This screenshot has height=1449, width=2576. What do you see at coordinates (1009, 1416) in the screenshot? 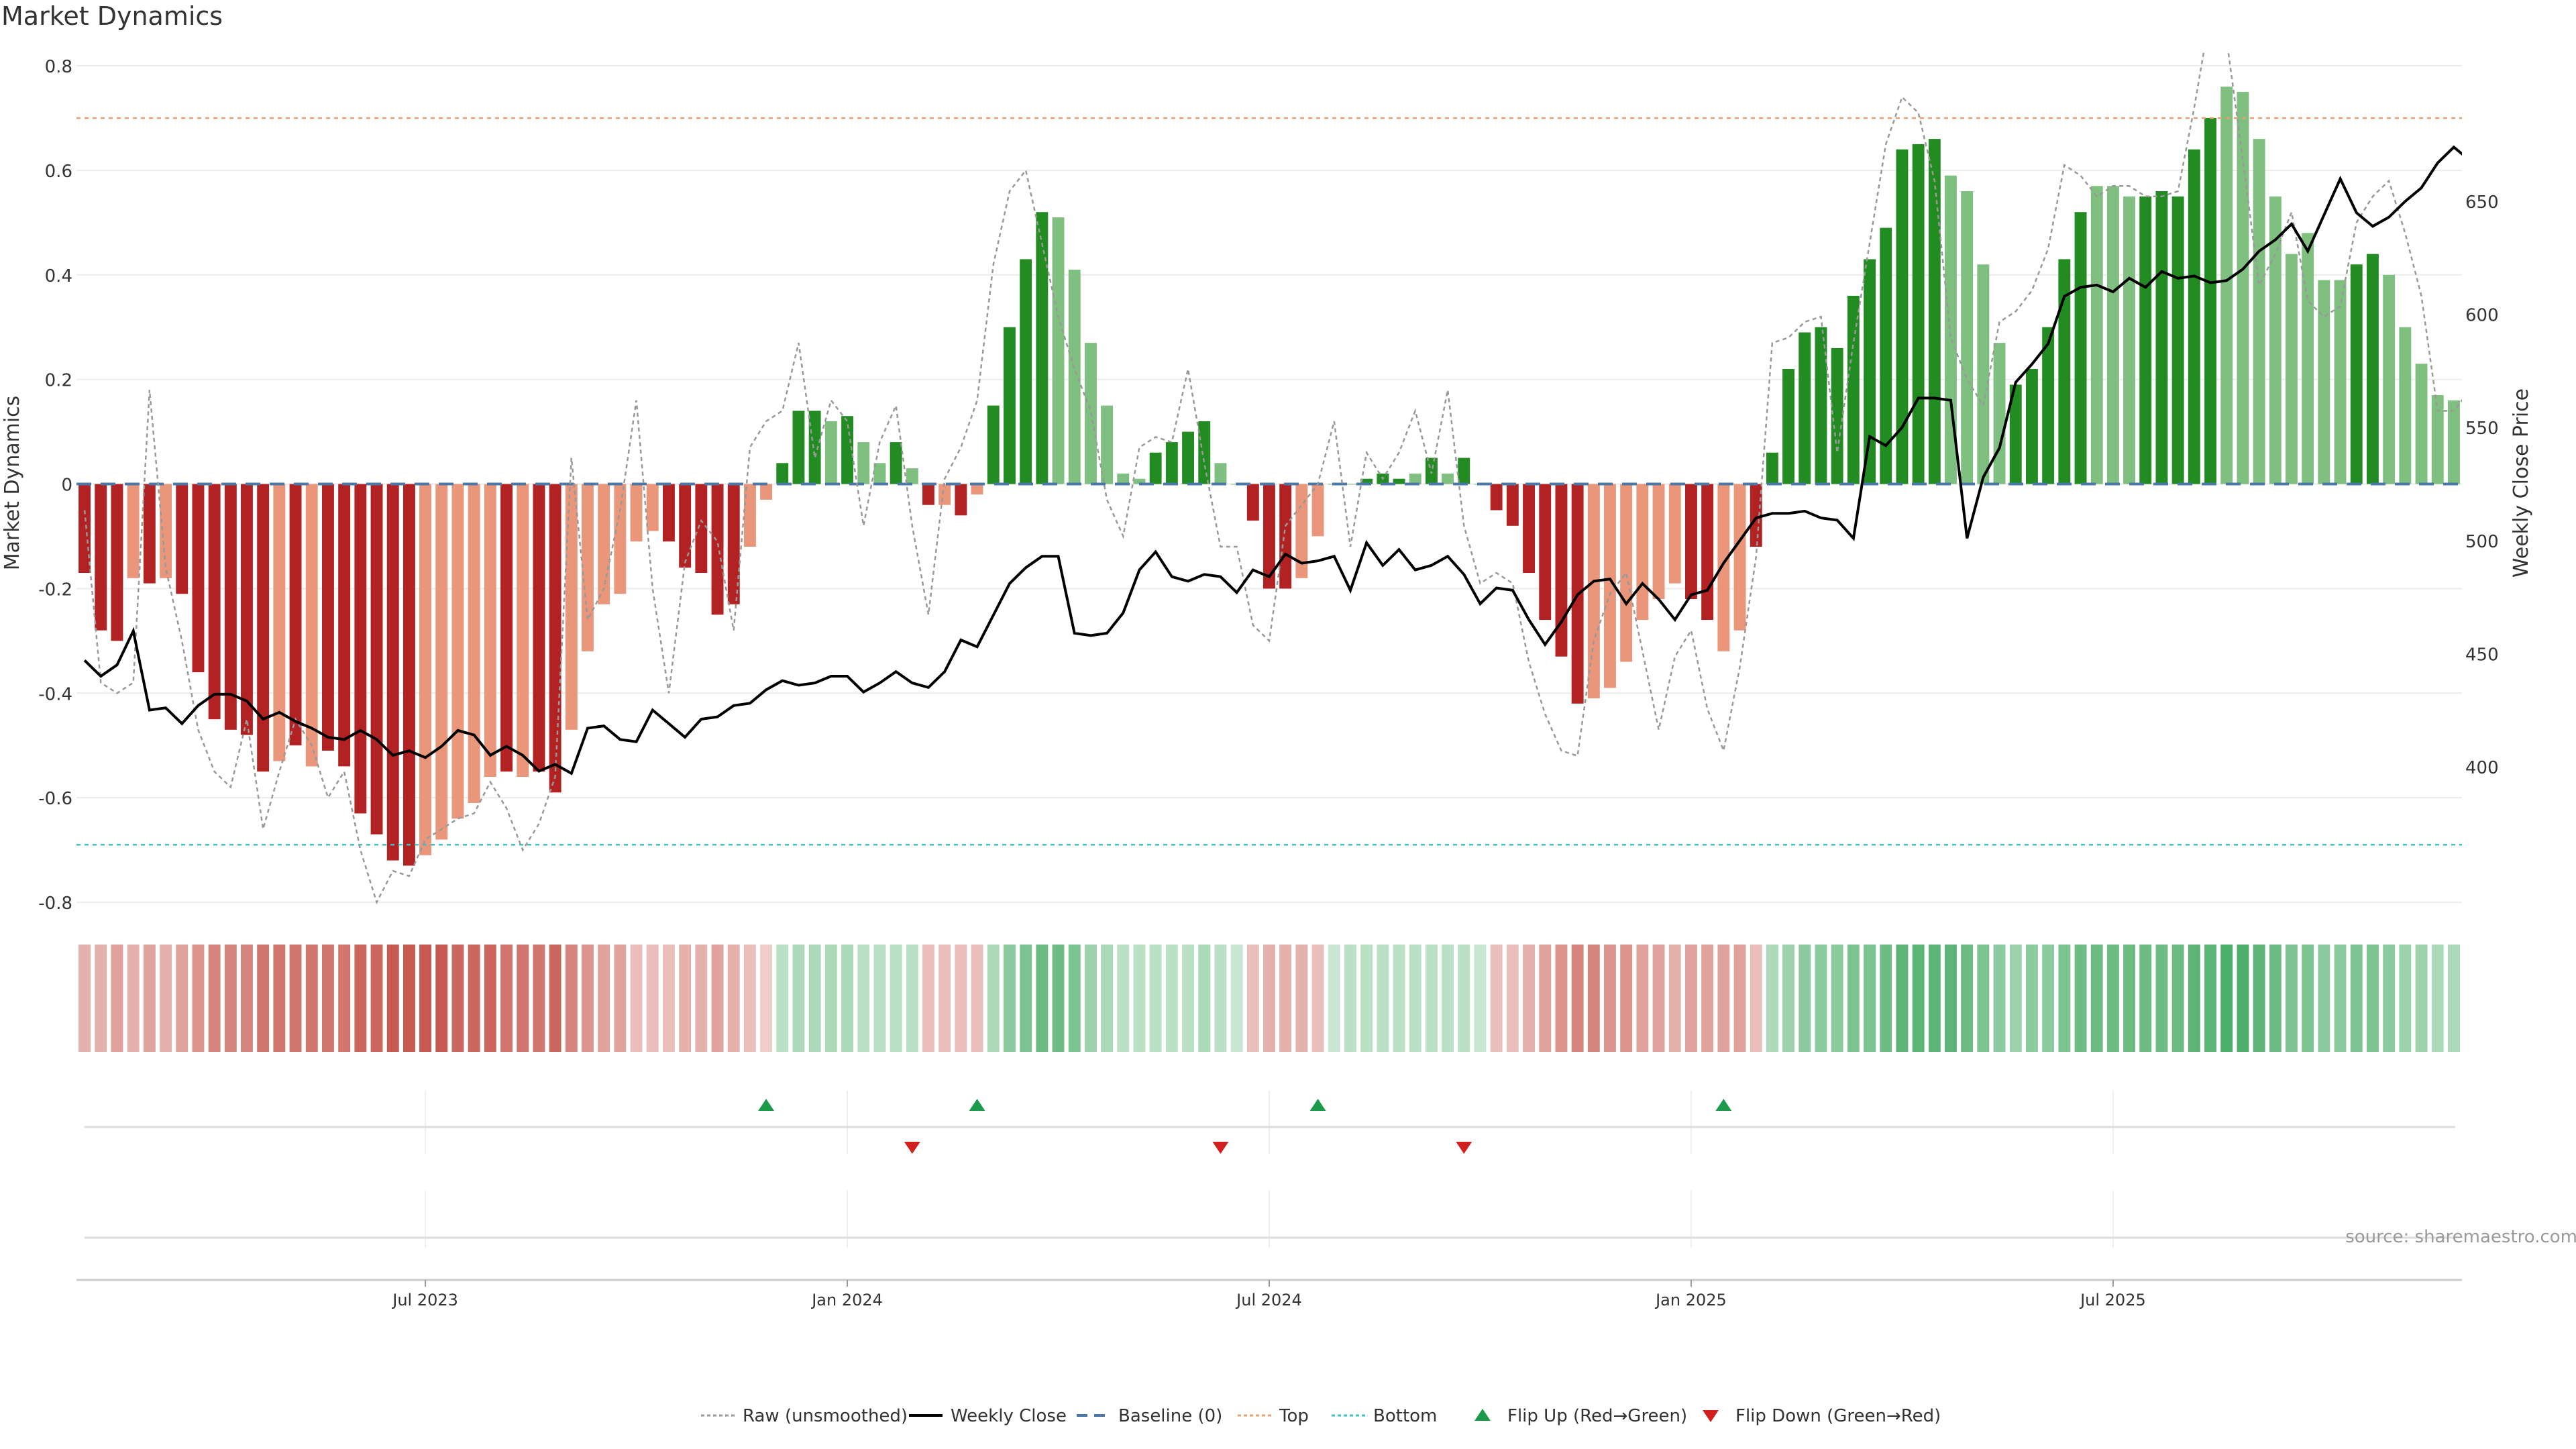
I see `legend-label: Weekly Close` at bounding box center [1009, 1416].